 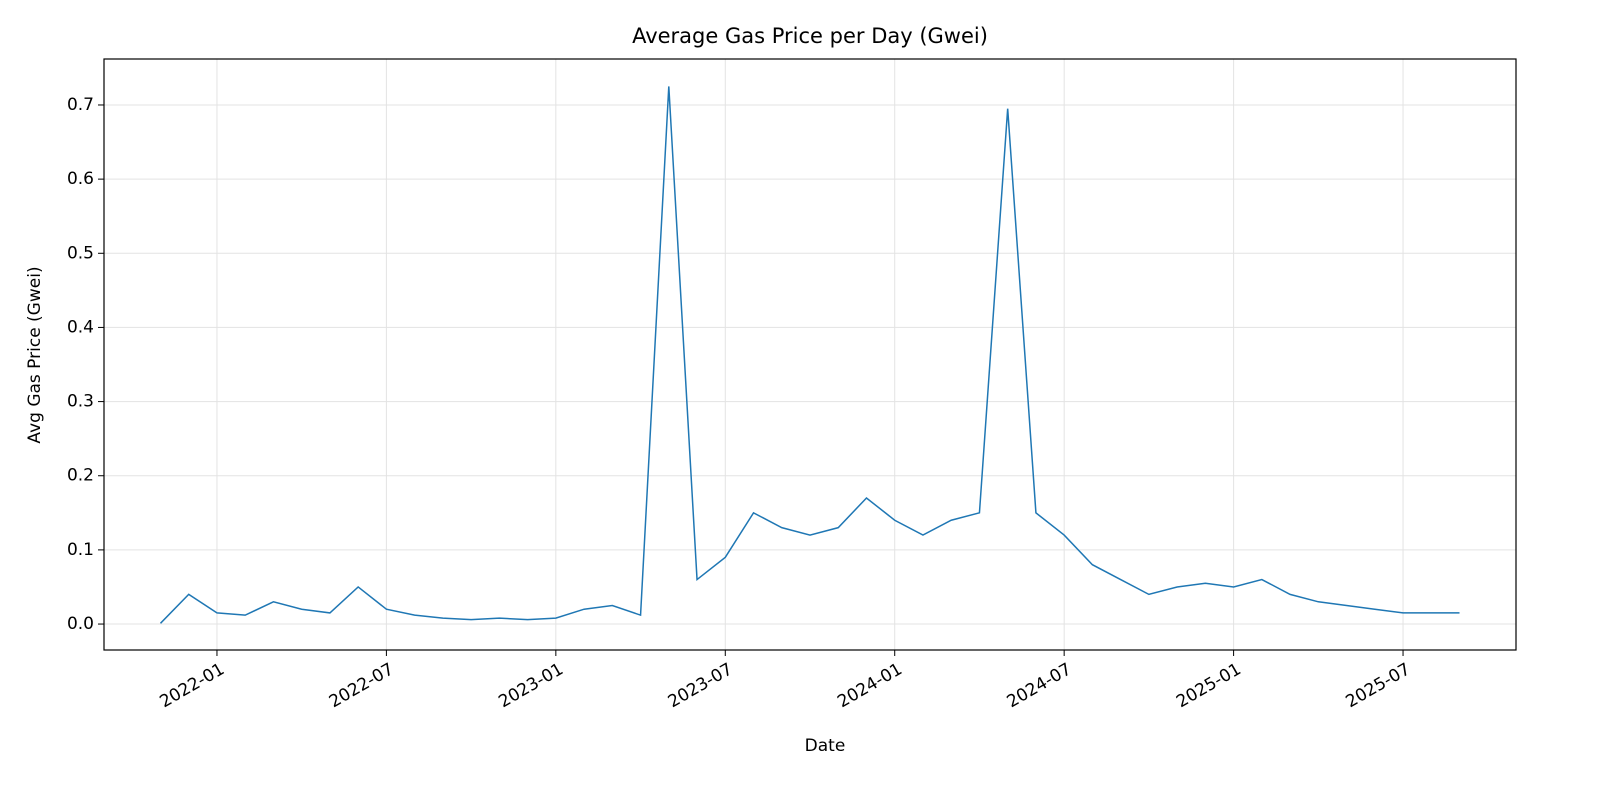 I want to click on y-tick-label: 0.0, so click(x=80, y=624).